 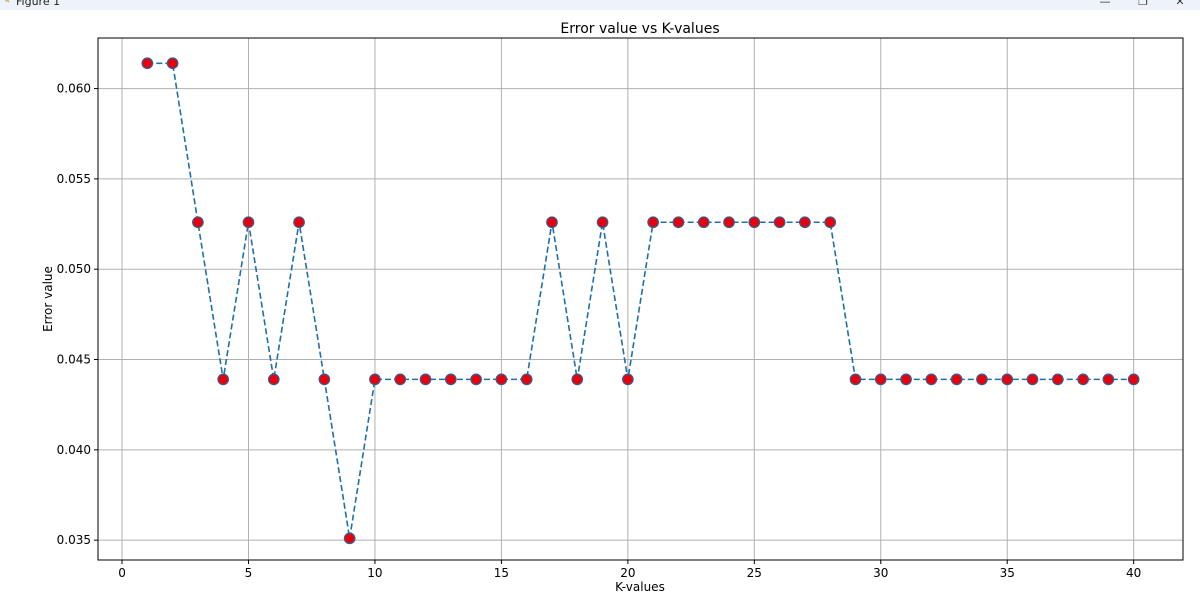 I want to click on x-tick-label: 15, so click(x=501, y=573).